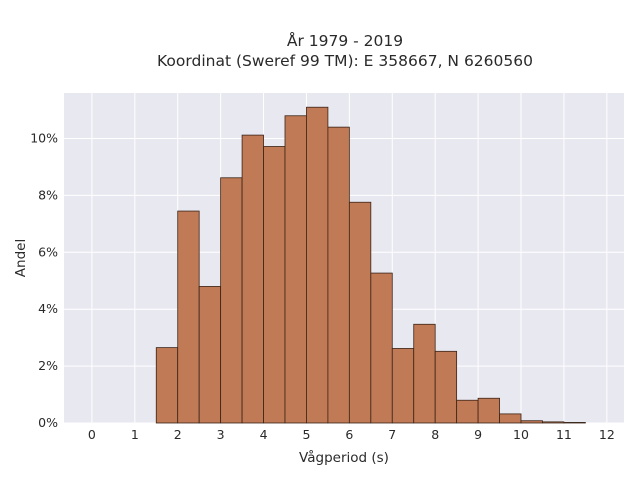  Describe the element at coordinates (48, 251) in the screenshot. I see `y-tick-label: 6%` at that location.